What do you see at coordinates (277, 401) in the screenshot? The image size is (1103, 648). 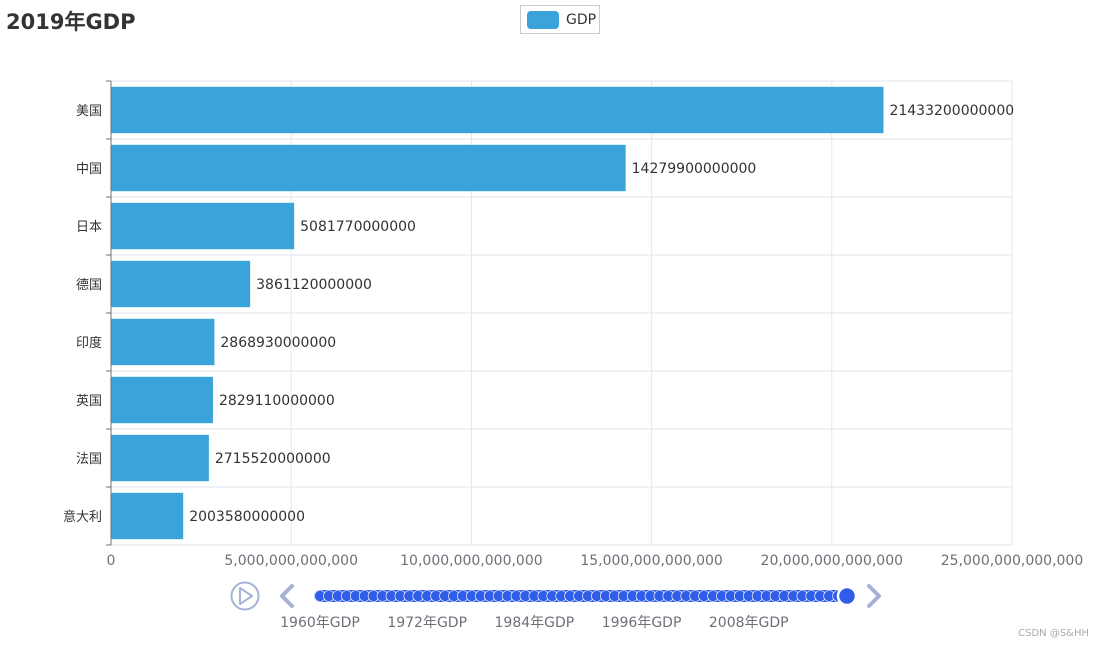 I see `bar-value-label: 2829110000000` at bounding box center [277, 401].